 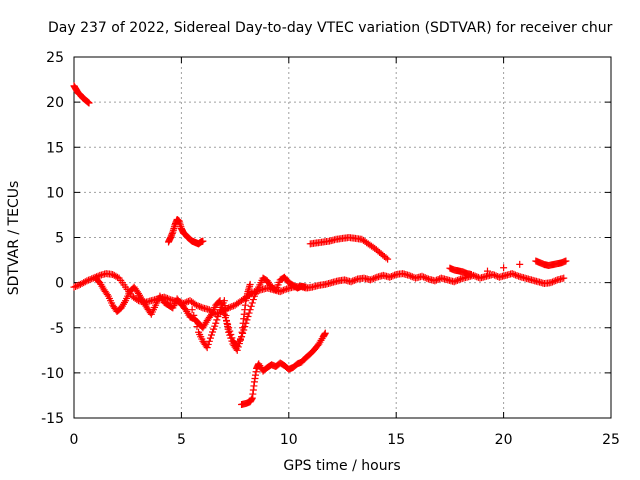 I want to click on x-tick-label: 5, so click(x=181, y=440).